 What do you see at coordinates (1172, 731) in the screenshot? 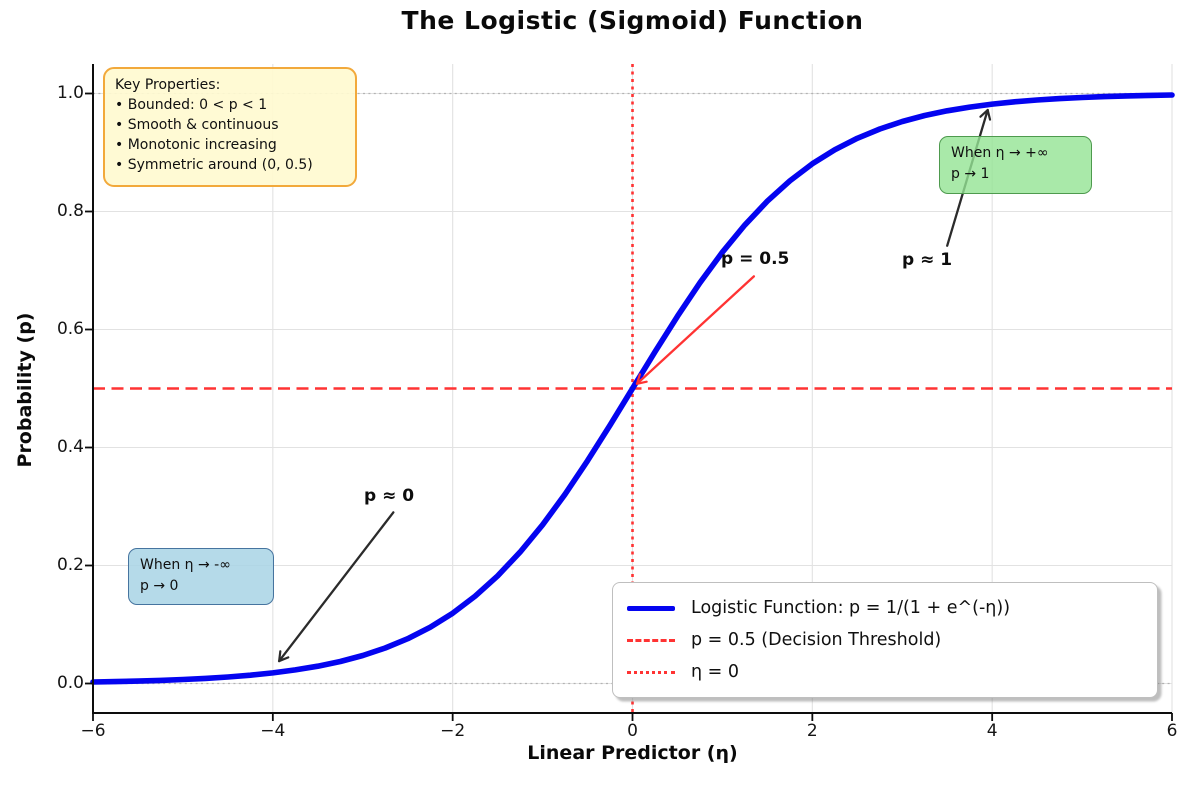
I see `x-tick-label: 6` at bounding box center [1172, 731].